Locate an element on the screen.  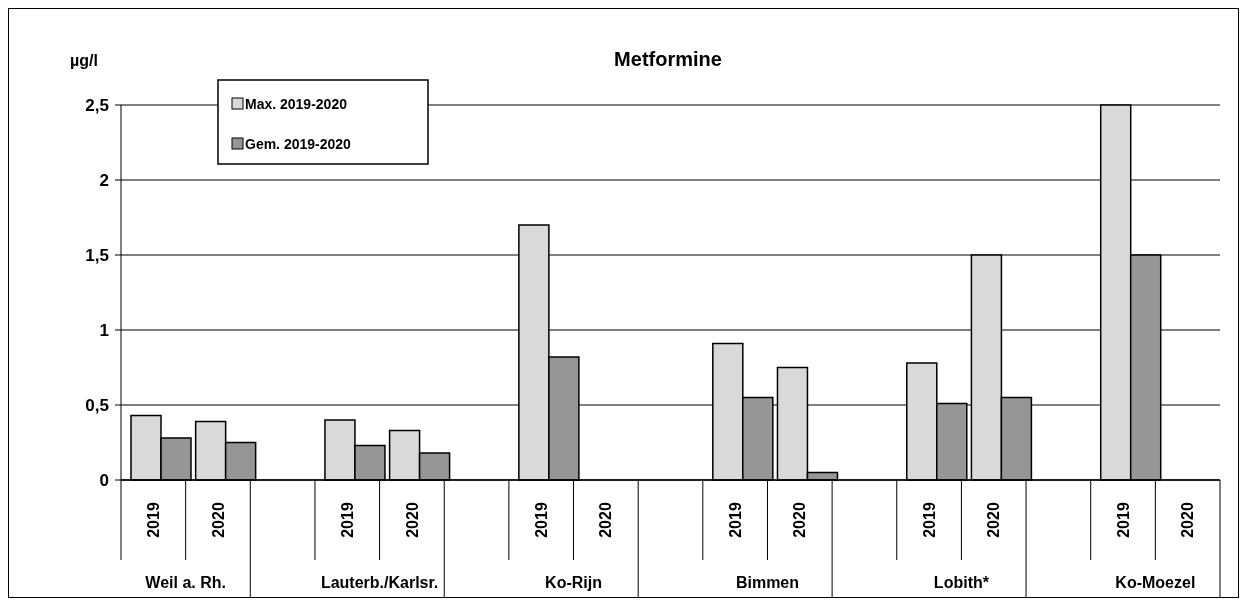
text: Bimmen is located at coordinates (767, 582).